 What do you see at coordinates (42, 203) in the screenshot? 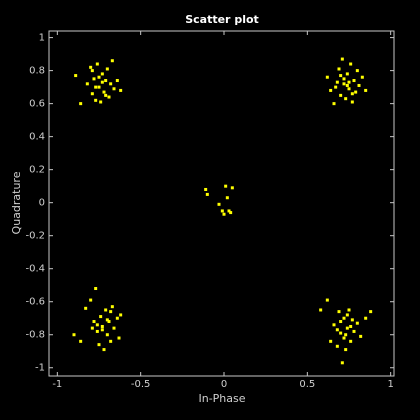
I see `y-tick-label: 0` at bounding box center [42, 203].